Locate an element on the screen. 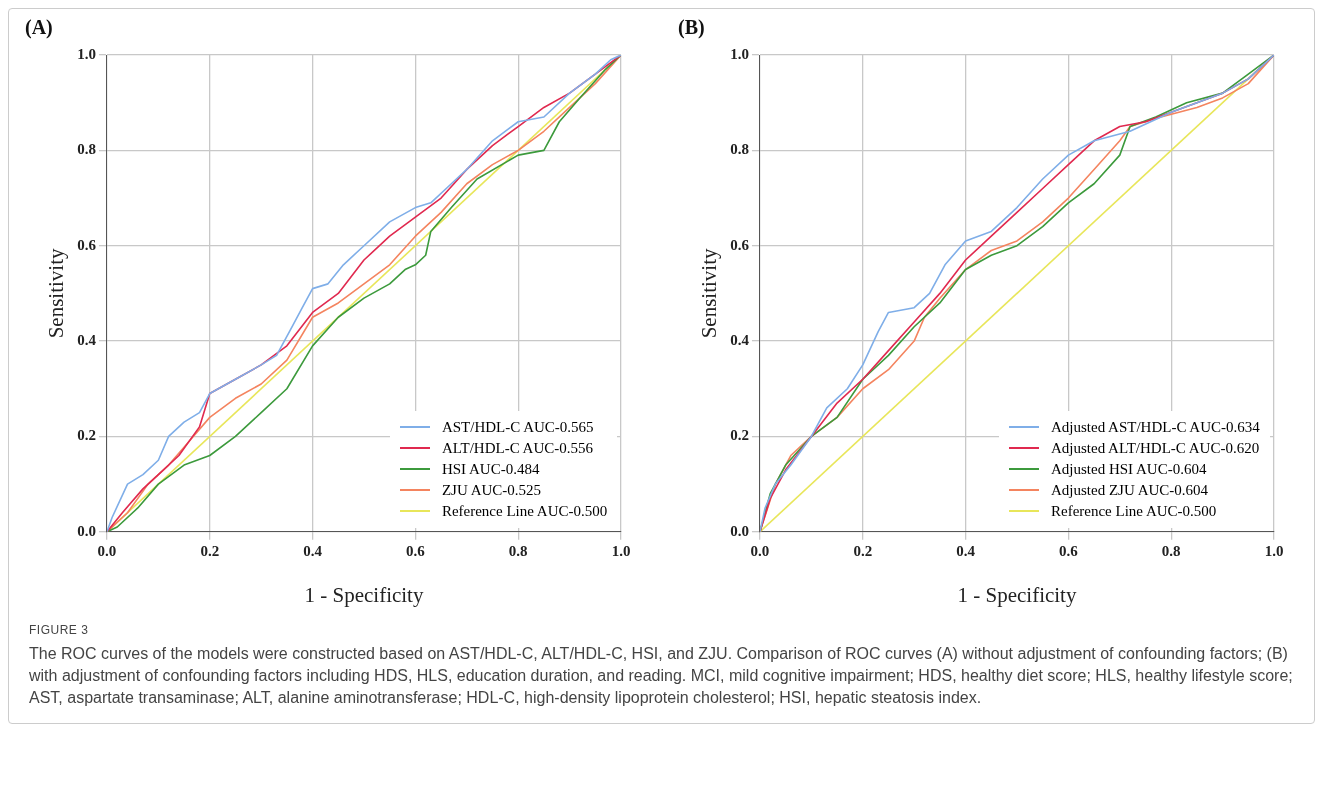 Image resolution: width=1325 pixels, height=803 pixels. legend-label: Adjusted ZJU AUC-0.604 is located at coordinates (1129, 490).